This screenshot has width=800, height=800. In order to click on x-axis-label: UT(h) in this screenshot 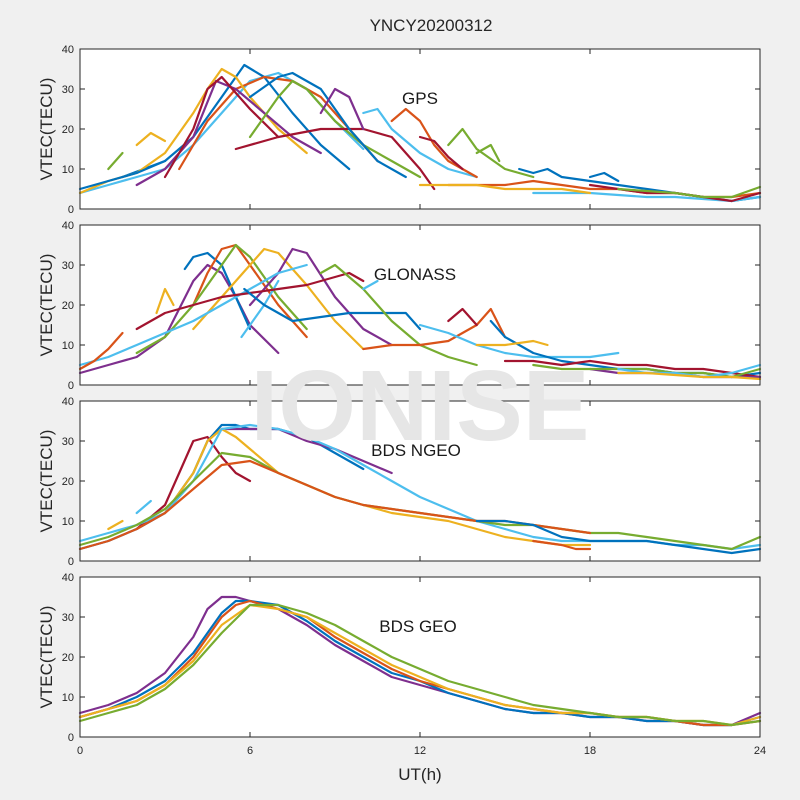, I will do `click(419, 774)`.